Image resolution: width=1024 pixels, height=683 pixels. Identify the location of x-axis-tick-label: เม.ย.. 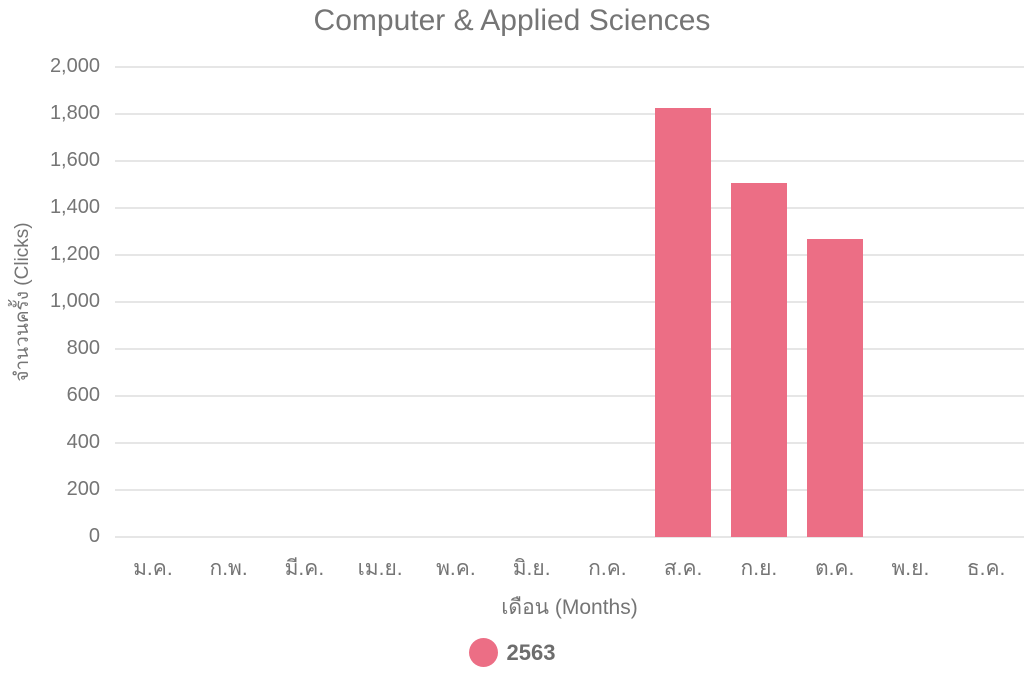
(380, 568).